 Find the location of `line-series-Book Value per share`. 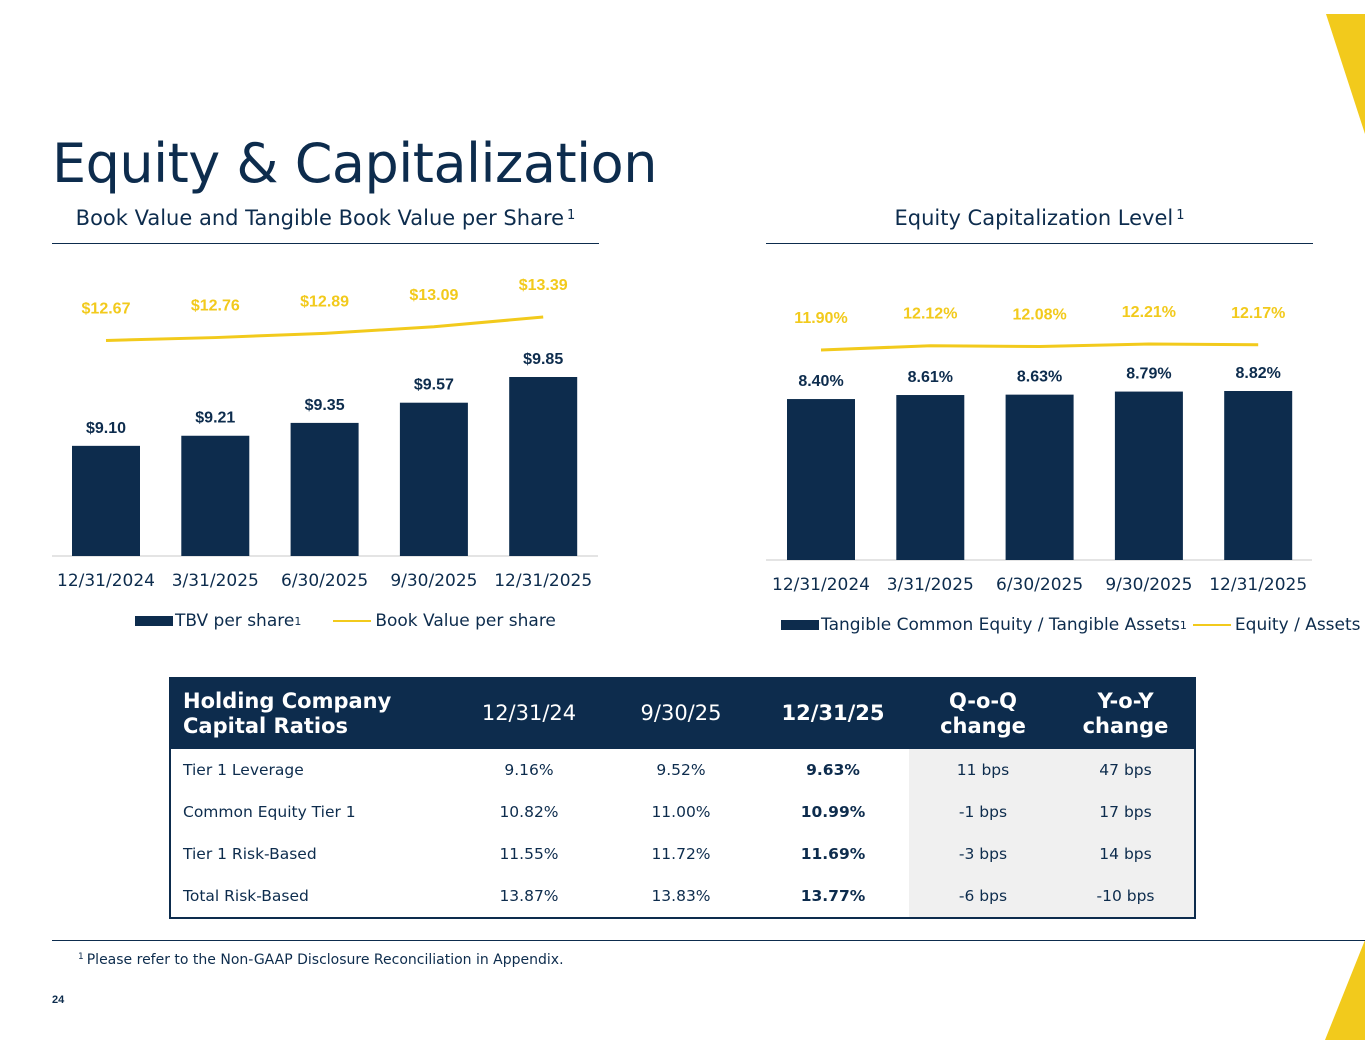

line-series-Book Value per share is located at coordinates (324, 328).